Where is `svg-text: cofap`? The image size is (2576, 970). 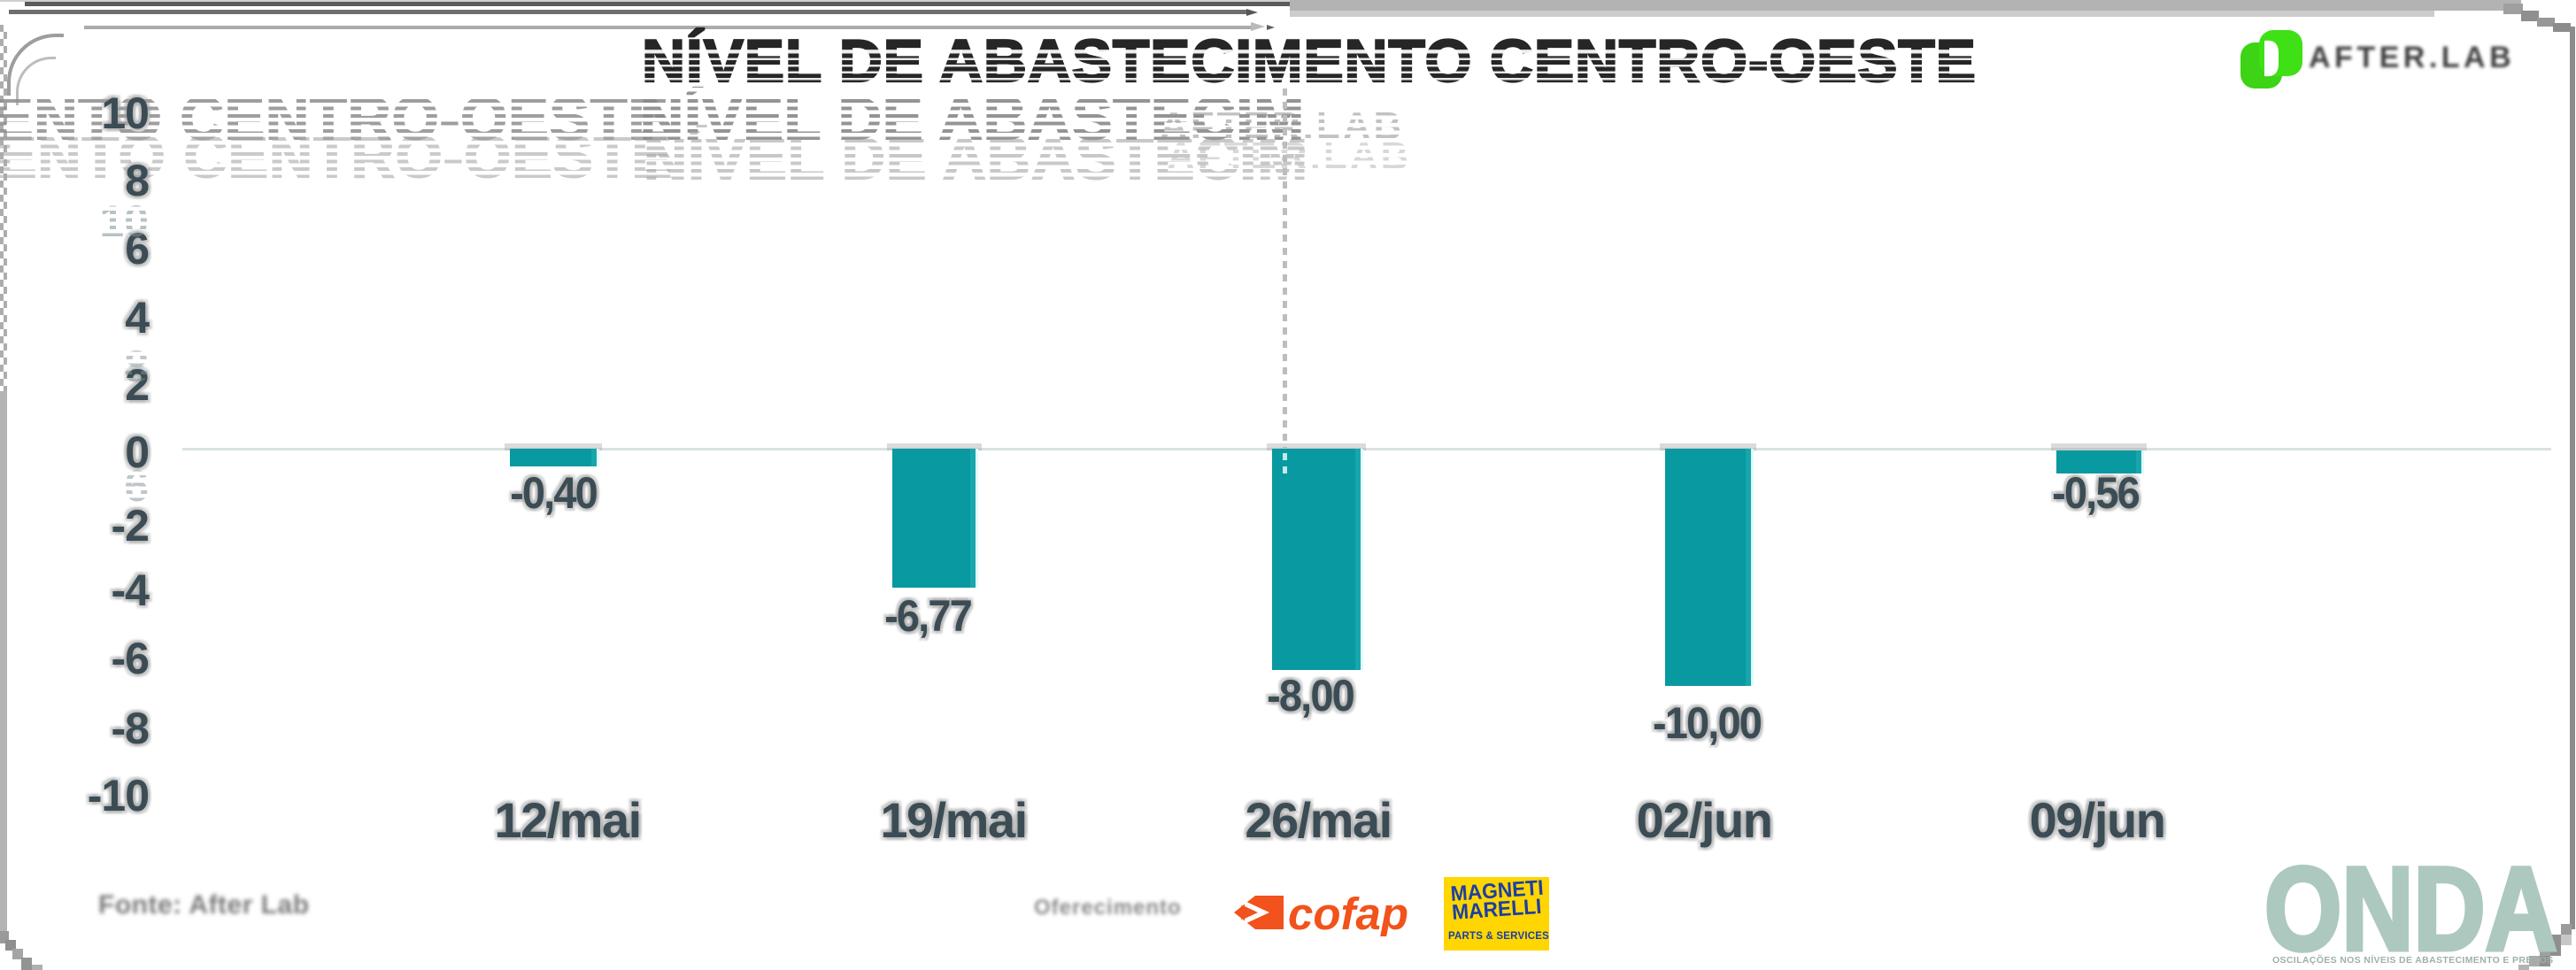 svg-text: cofap is located at coordinates (1348, 914).